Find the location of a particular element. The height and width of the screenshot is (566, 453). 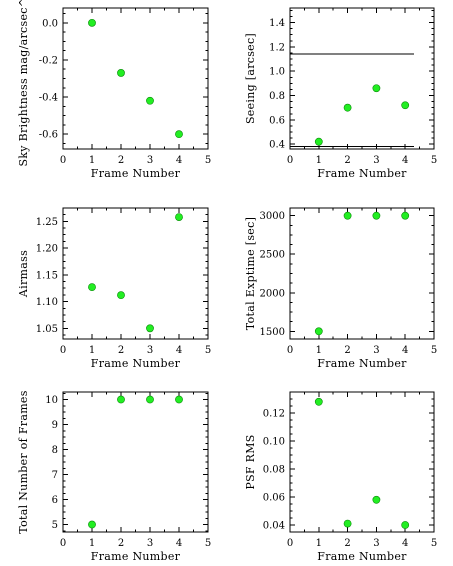

y-axis-title: Total Number of Frames is located at coordinates (23, 461).